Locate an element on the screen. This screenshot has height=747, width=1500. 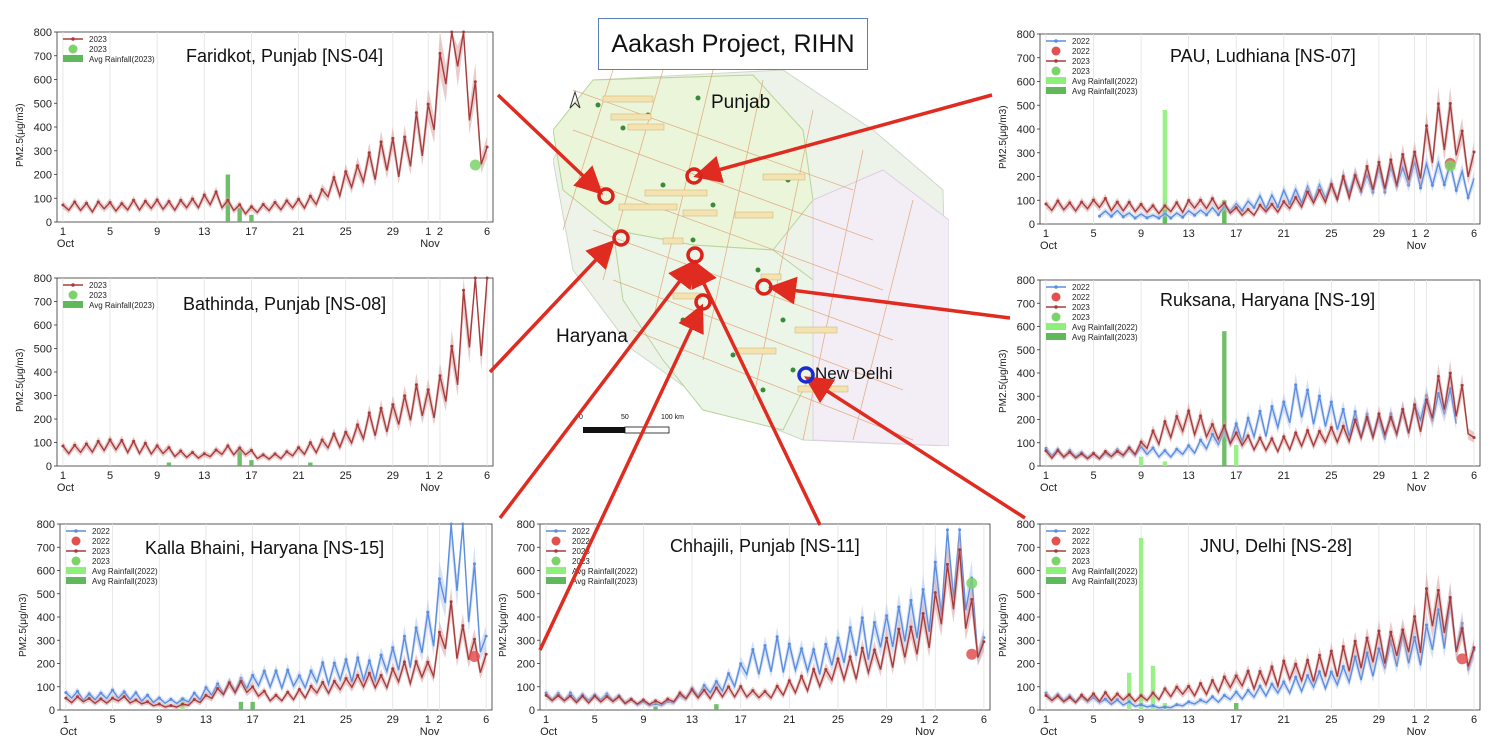
y-tick-label: 400 is located at coordinates (526, 618).